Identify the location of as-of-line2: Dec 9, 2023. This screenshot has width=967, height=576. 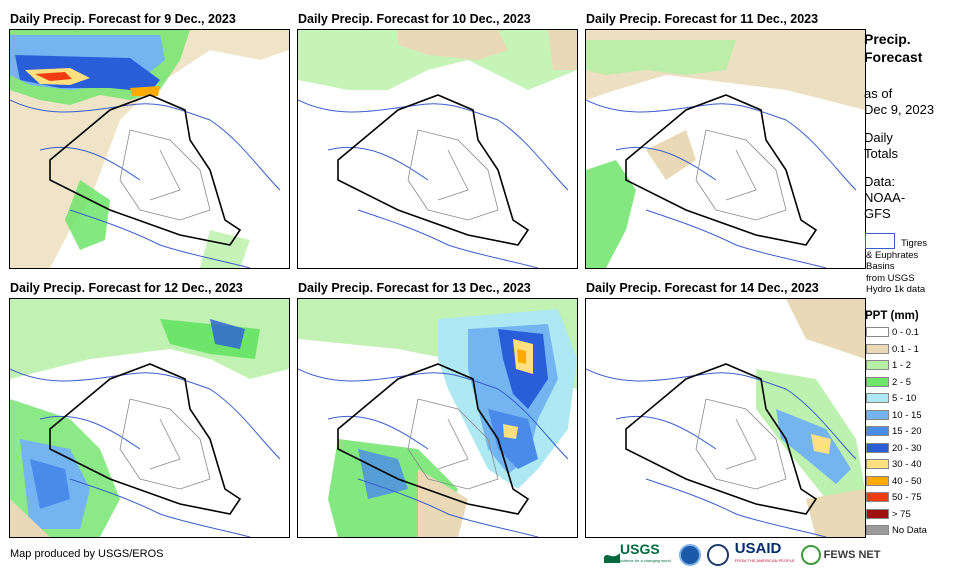
(899, 109).